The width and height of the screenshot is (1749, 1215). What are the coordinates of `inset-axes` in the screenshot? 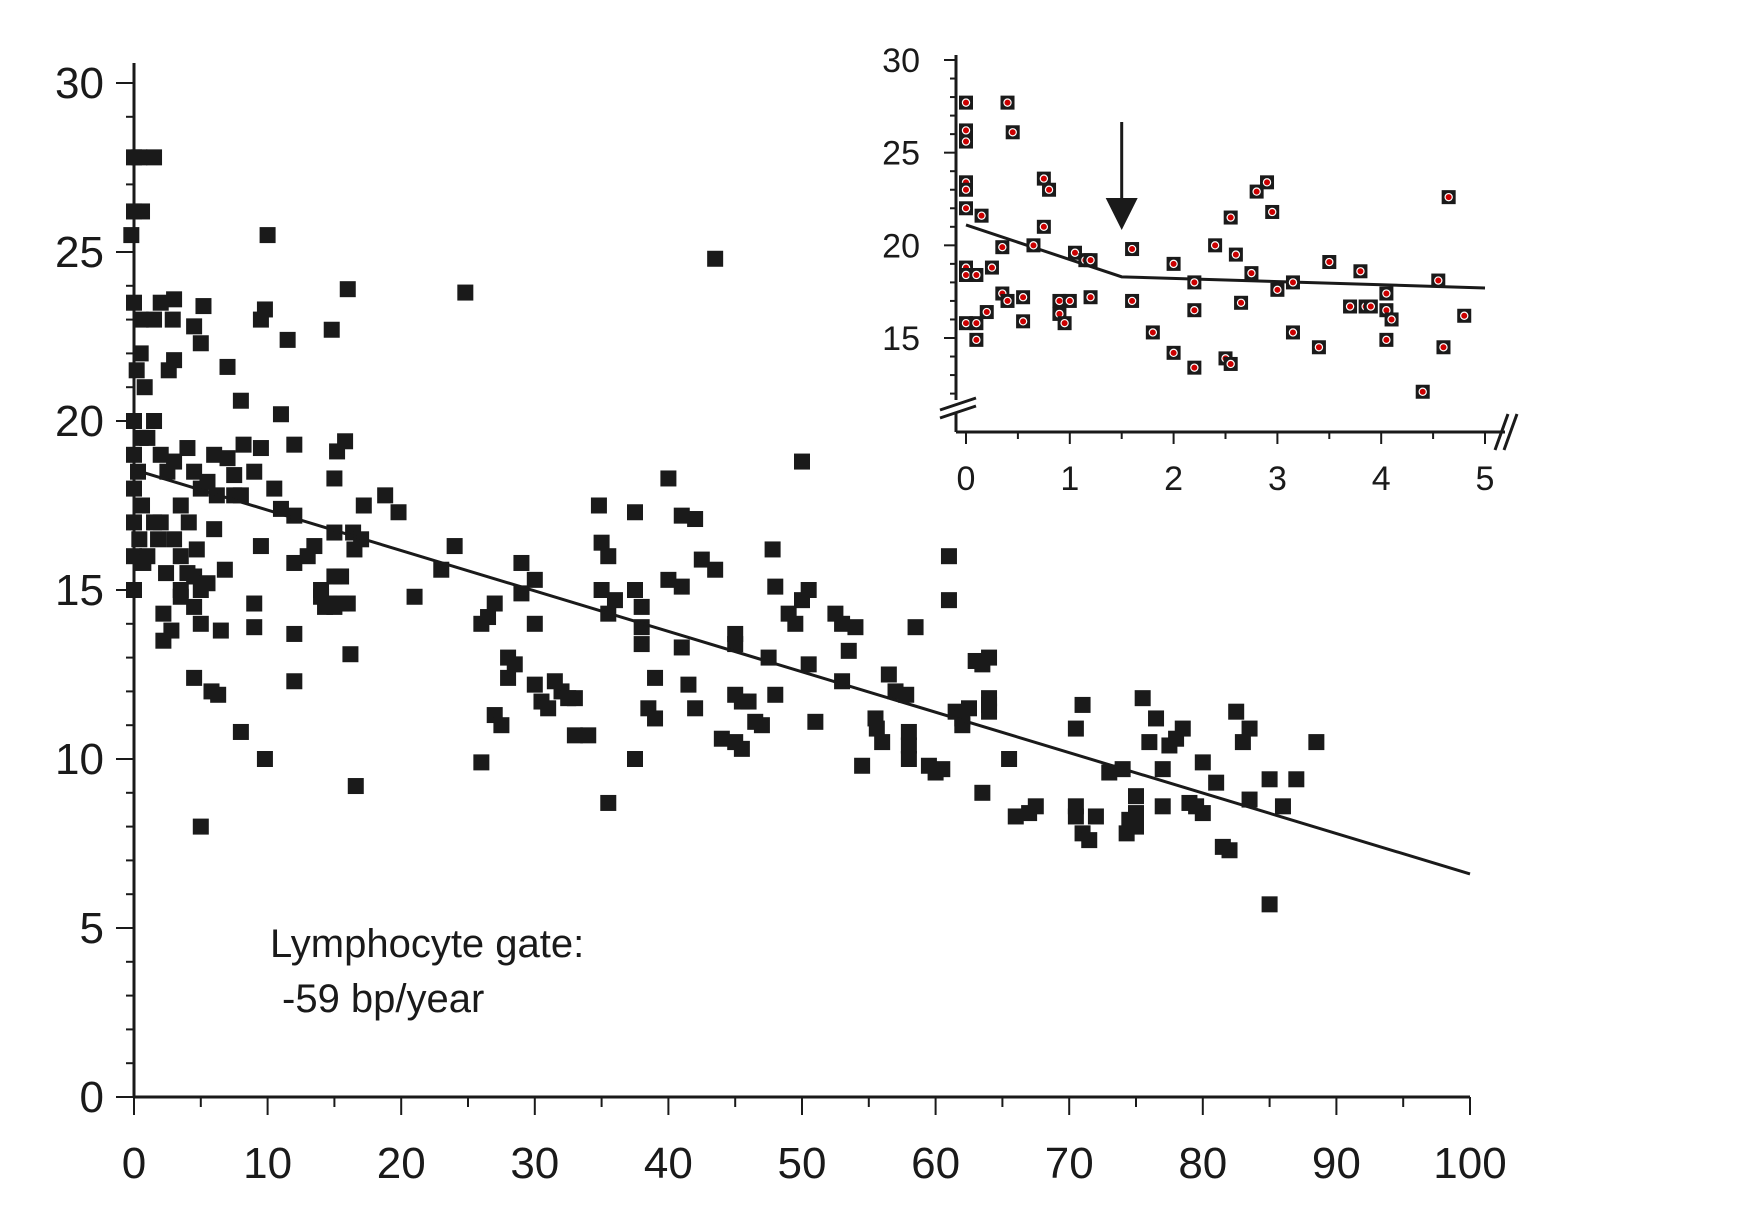 It's located at (1229, 253).